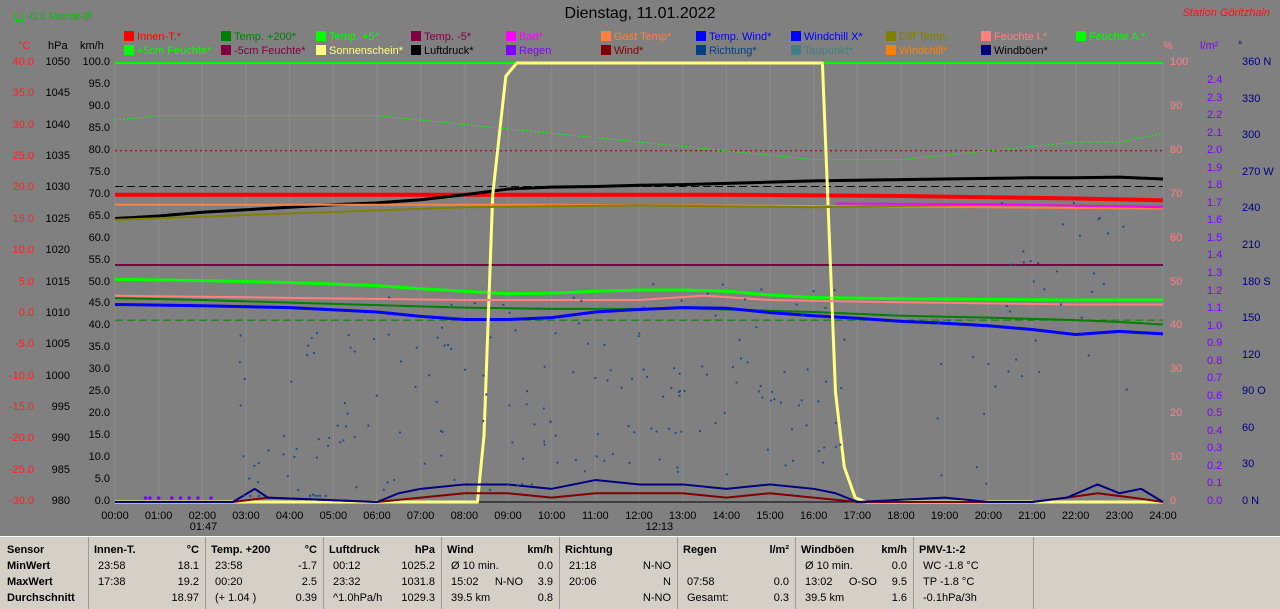 Image resolution: width=1280 pixels, height=609 pixels. What do you see at coordinates (99, 413) in the screenshot?
I see `tick-label-kmh: 20.0` at bounding box center [99, 413].